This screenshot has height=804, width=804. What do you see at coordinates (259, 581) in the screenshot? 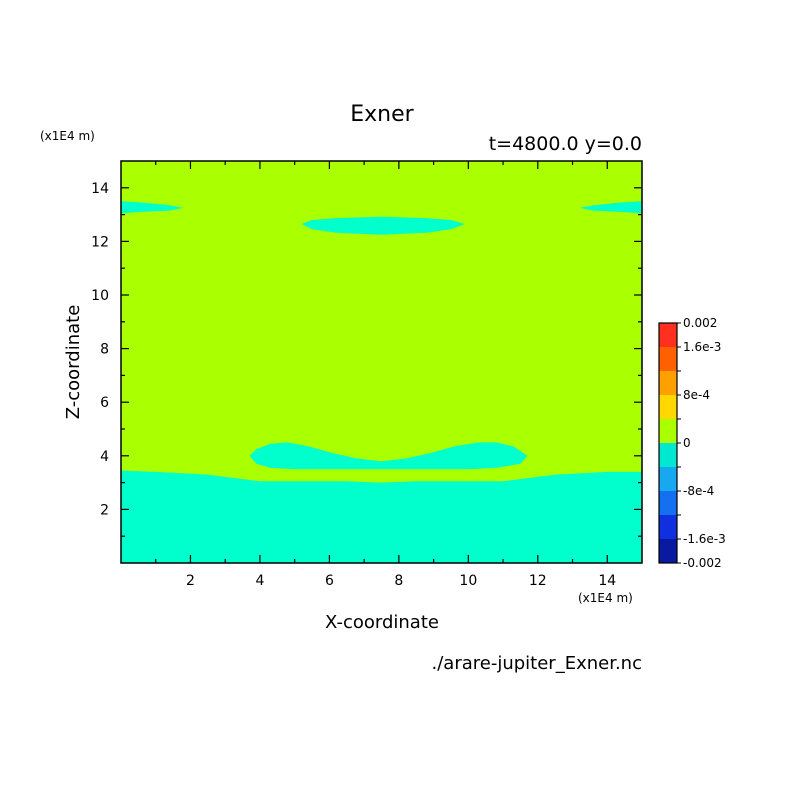
I see `x-tick-label: 4` at bounding box center [259, 581].